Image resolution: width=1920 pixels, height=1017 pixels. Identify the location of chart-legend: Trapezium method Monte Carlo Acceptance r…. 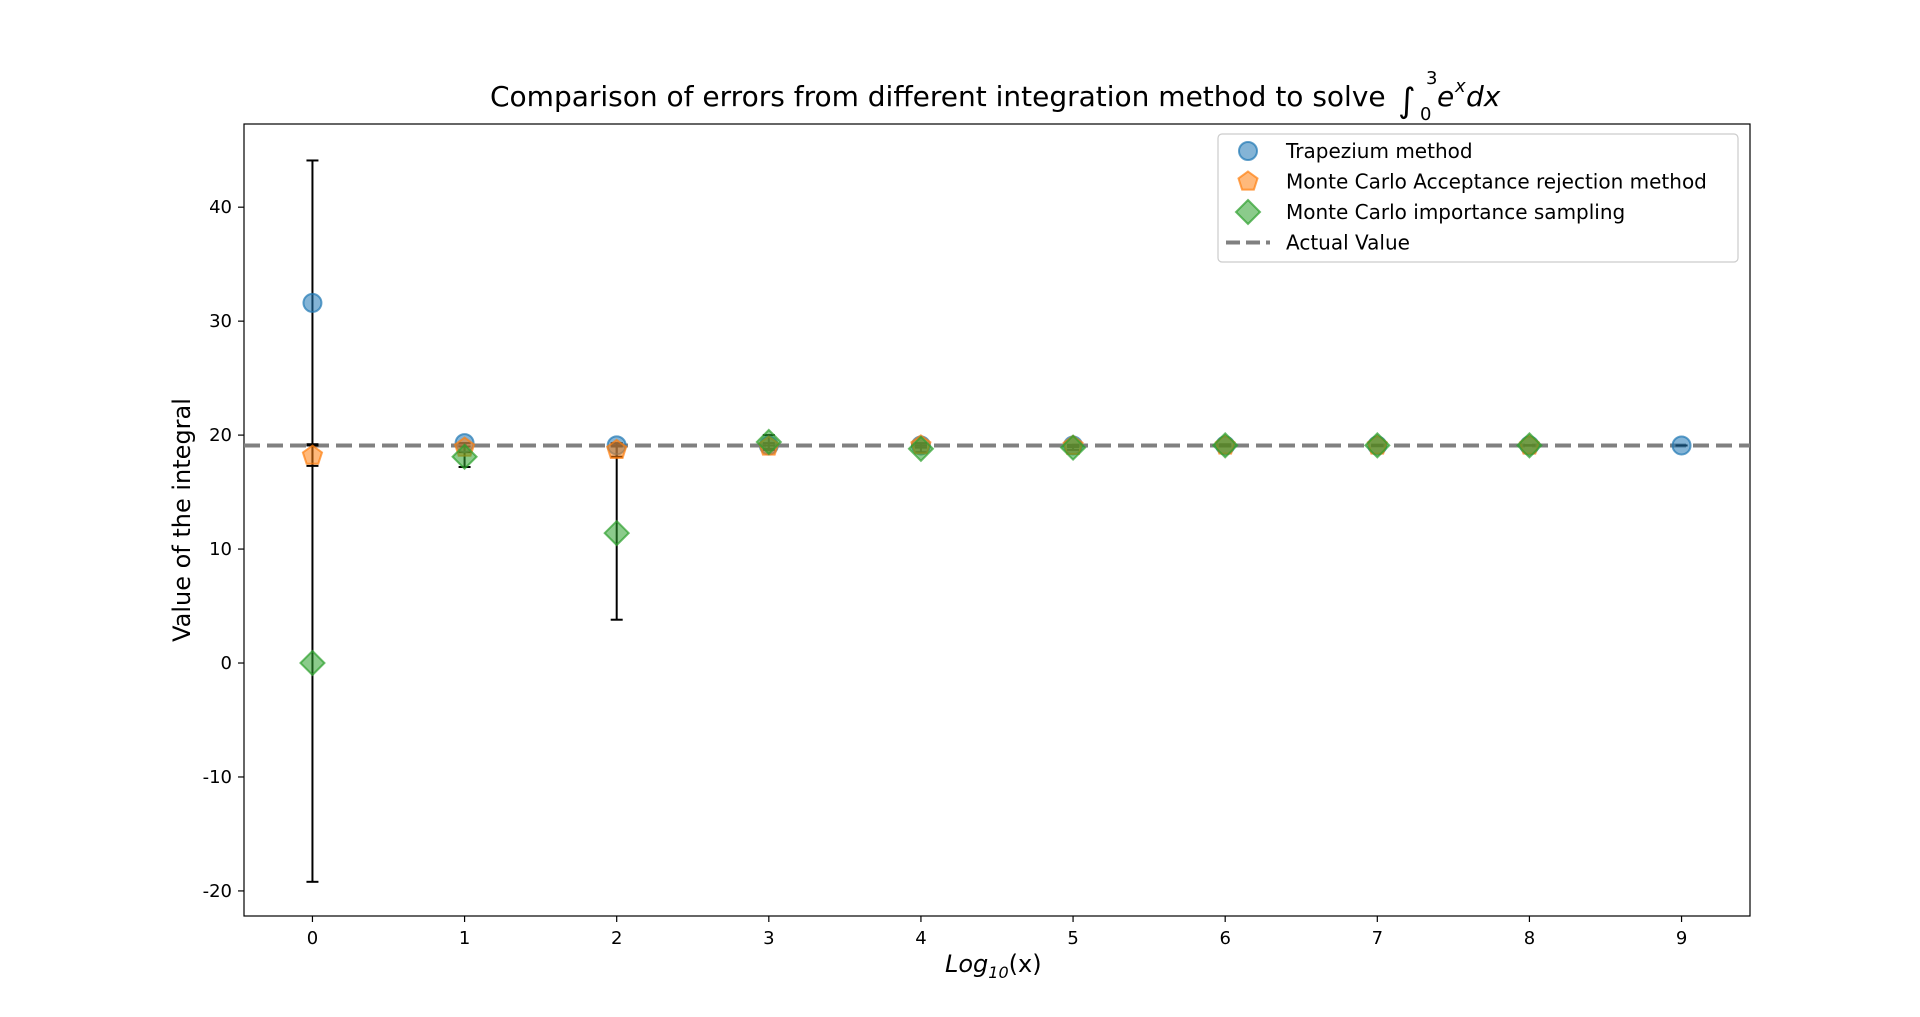
(1478, 198).